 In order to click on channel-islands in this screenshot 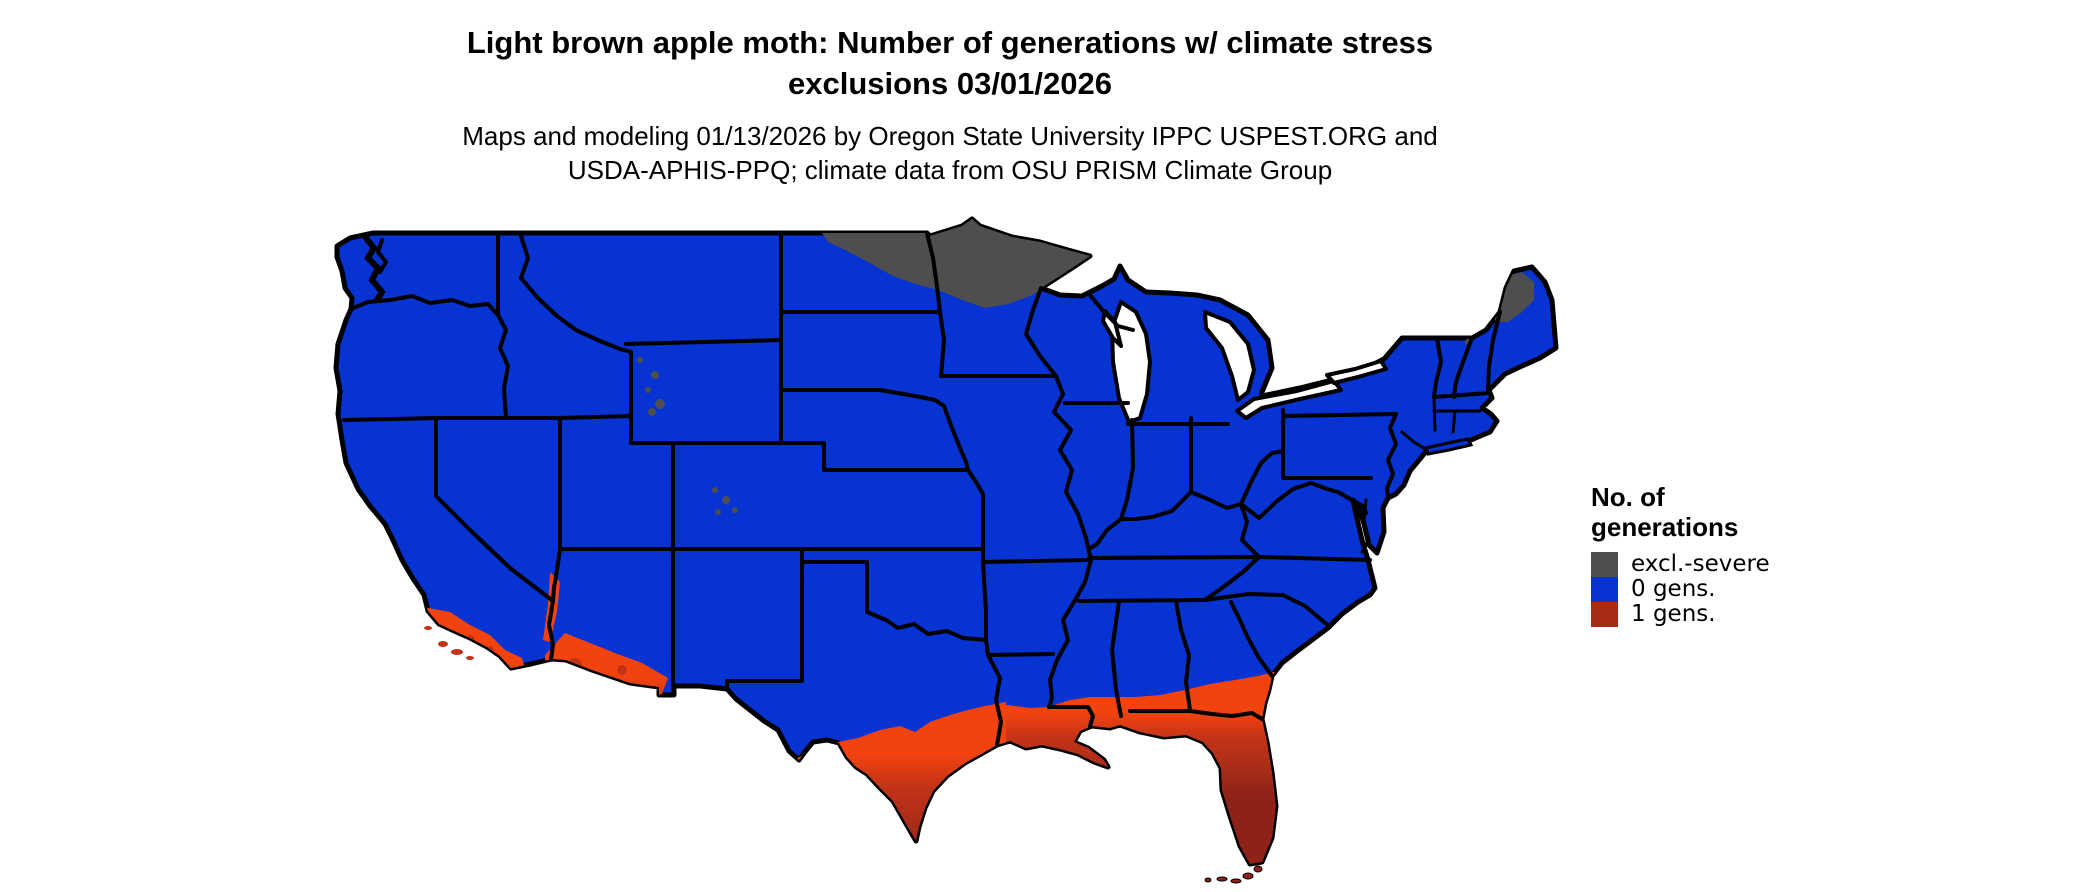, I will do `click(449, 643)`.